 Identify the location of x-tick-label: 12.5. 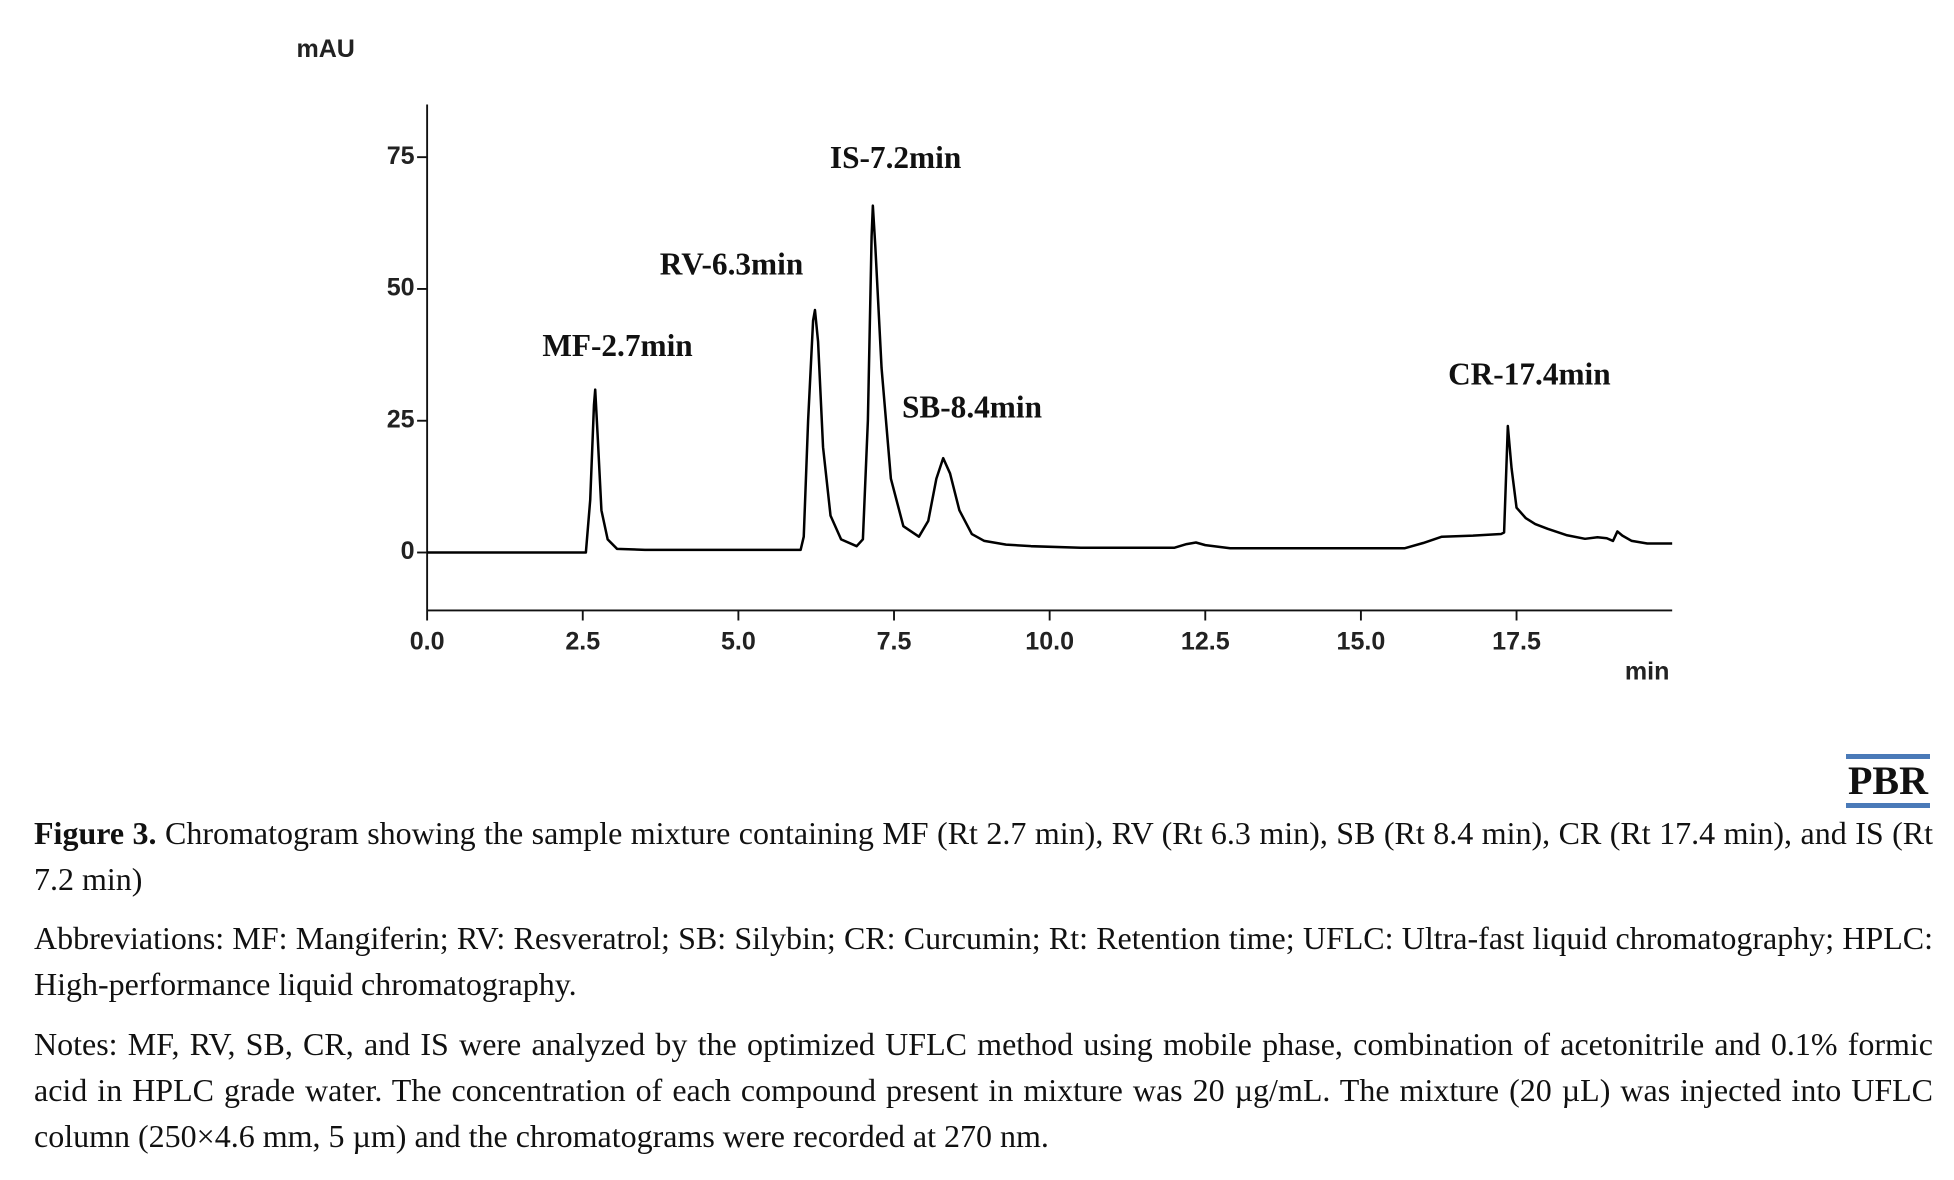
(1205, 642).